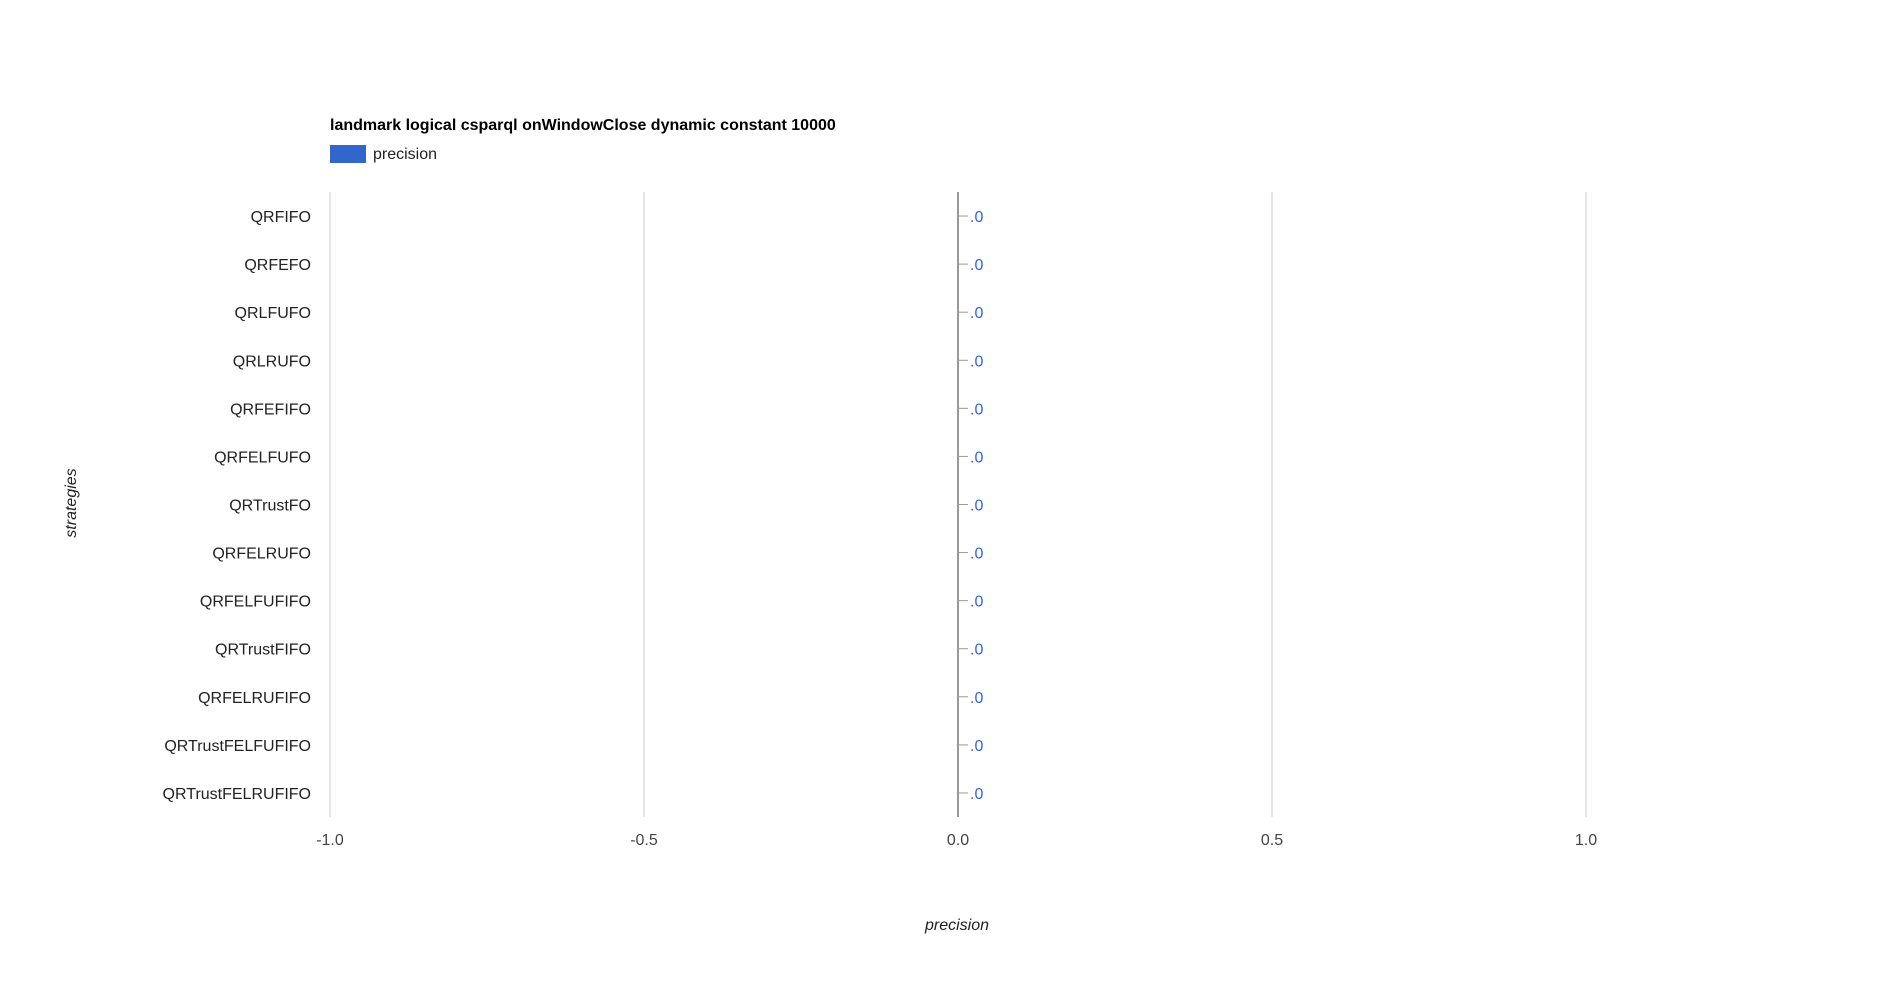 The image size is (1900, 1000). I want to click on legend: precision, so click(383, 154).